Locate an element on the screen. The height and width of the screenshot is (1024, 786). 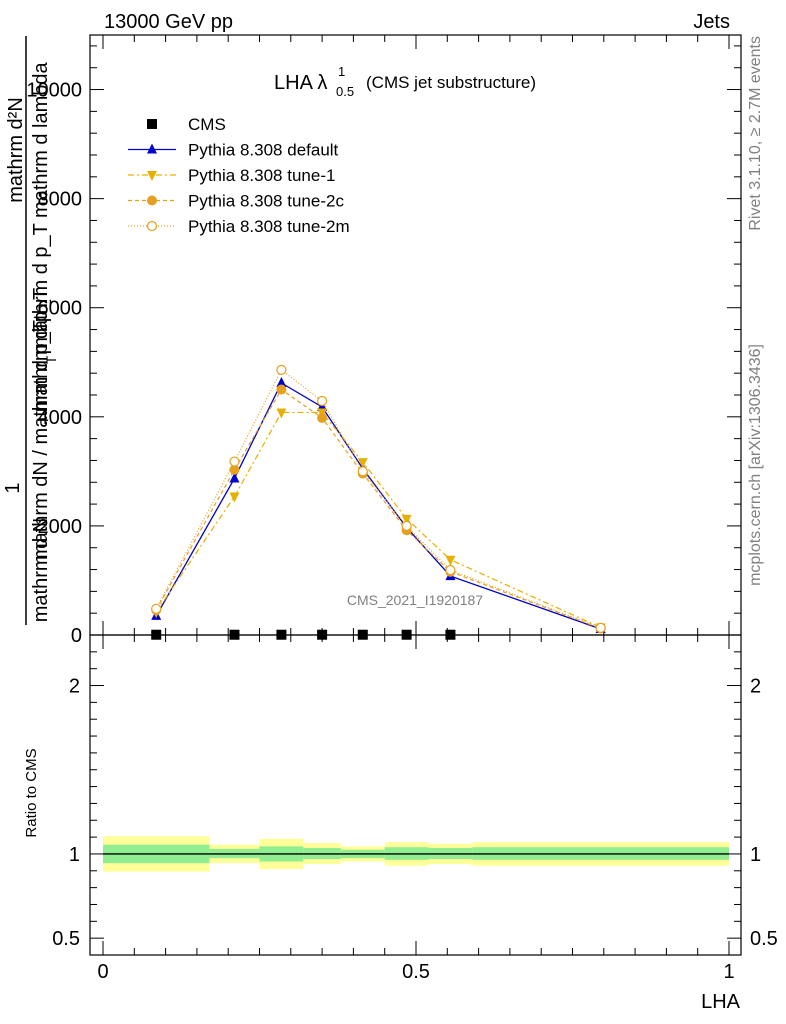
y-tick-label: 4000 is located at coordinates (60, 418).